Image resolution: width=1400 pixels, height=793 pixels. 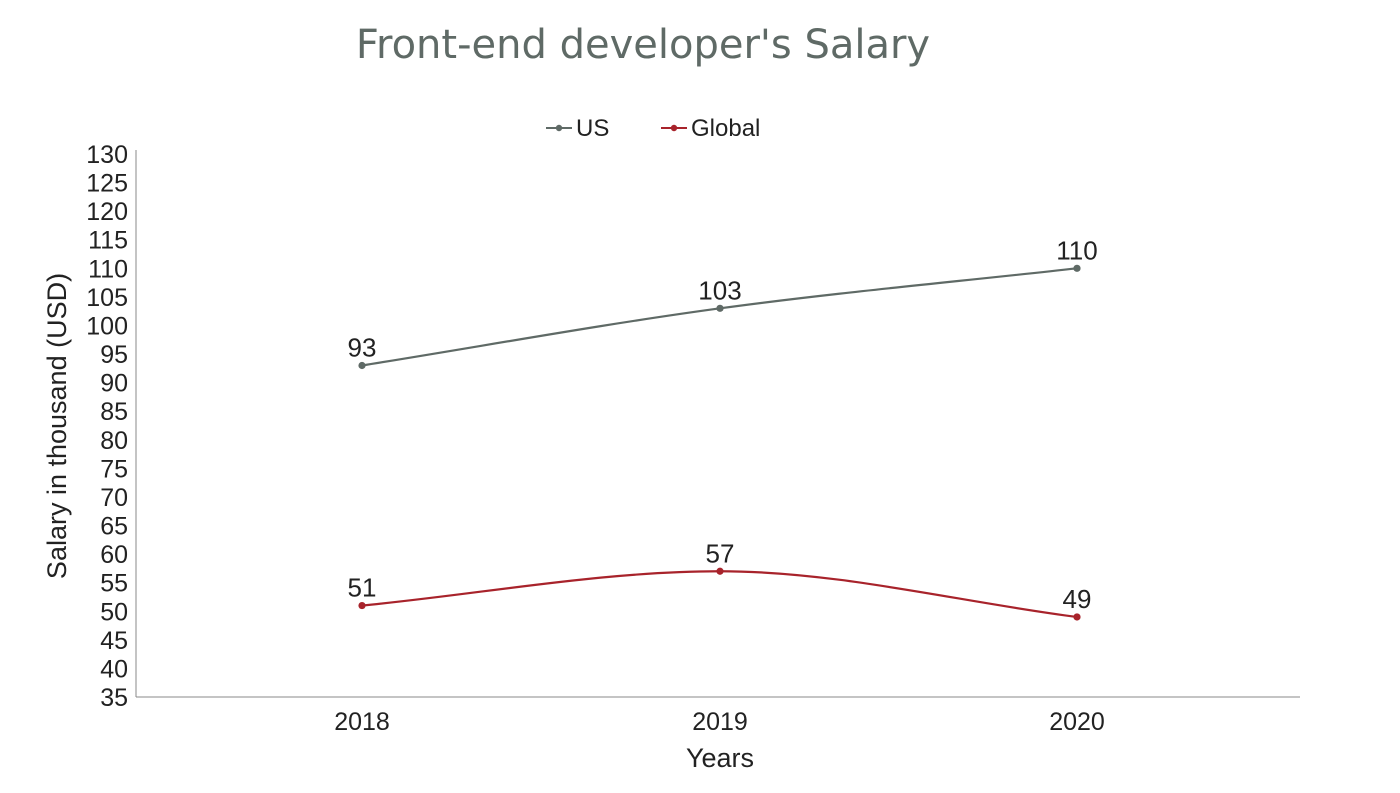 What do you see at coordinates (114, 698) in the screenshot?
I see `y-tick-label: 35` at bounding box center [114, 698].